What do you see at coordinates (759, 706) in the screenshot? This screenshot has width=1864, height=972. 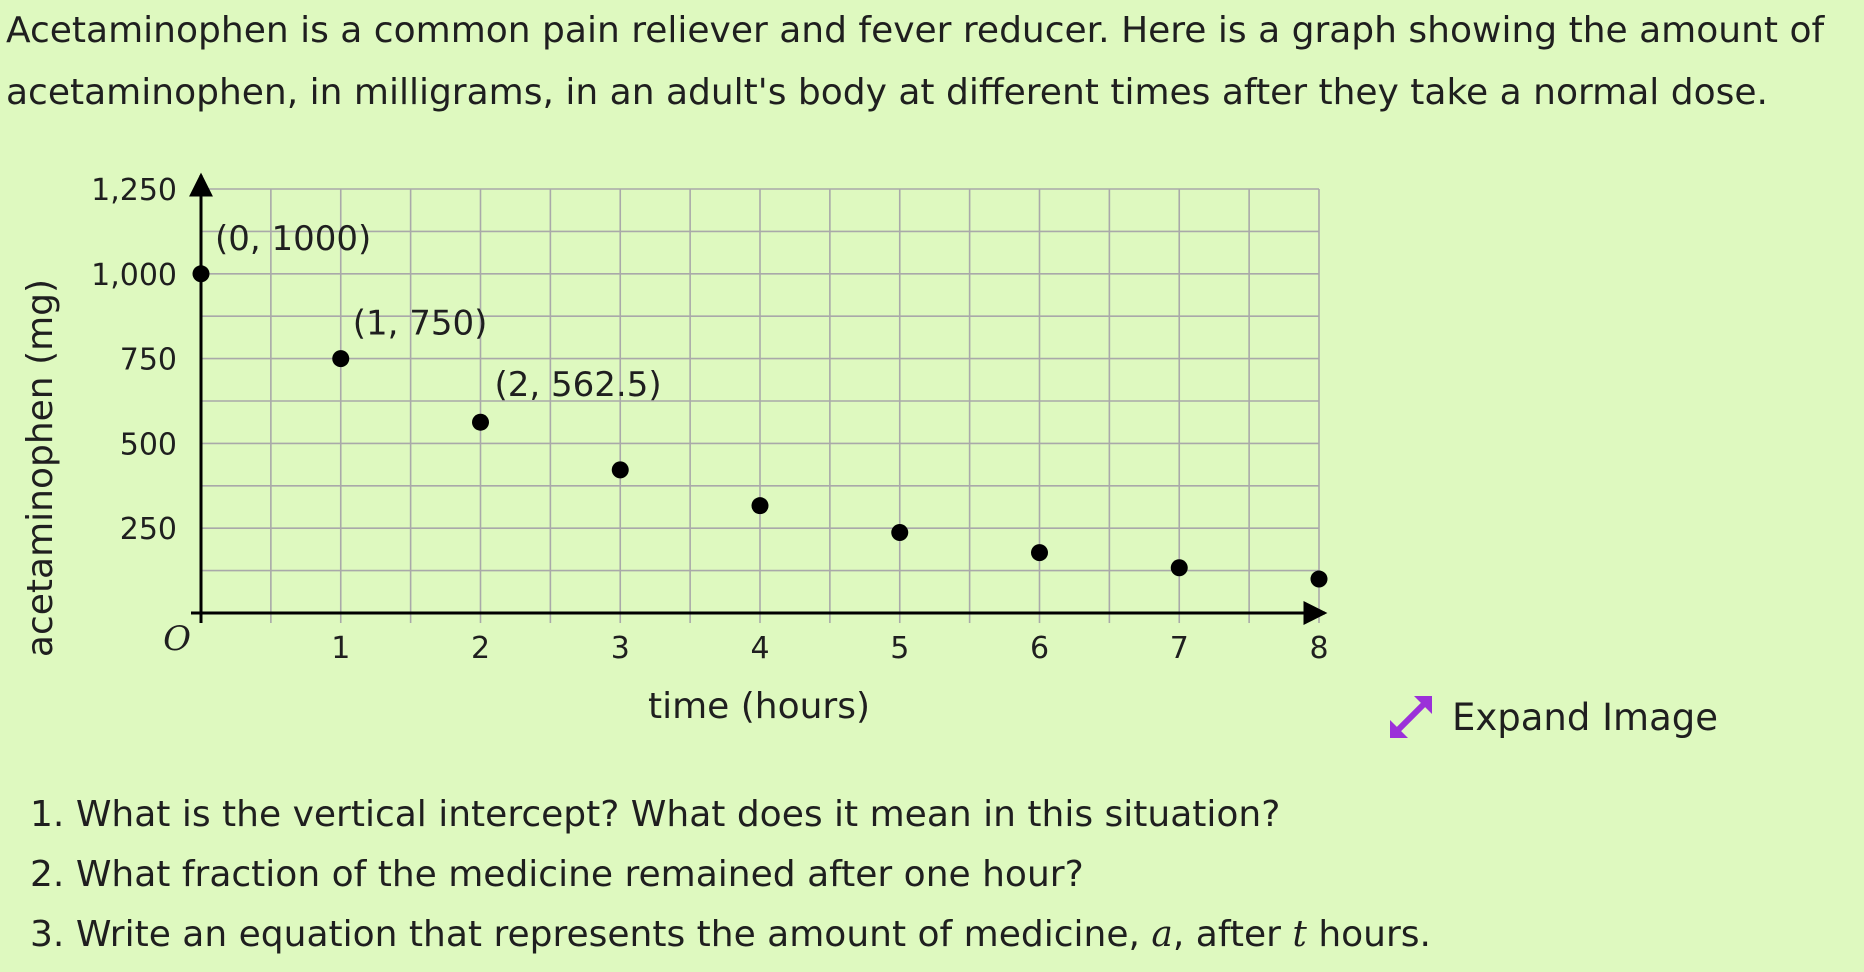 I see `x-axis-label: time (hours)` at bounding box center [759, 706].